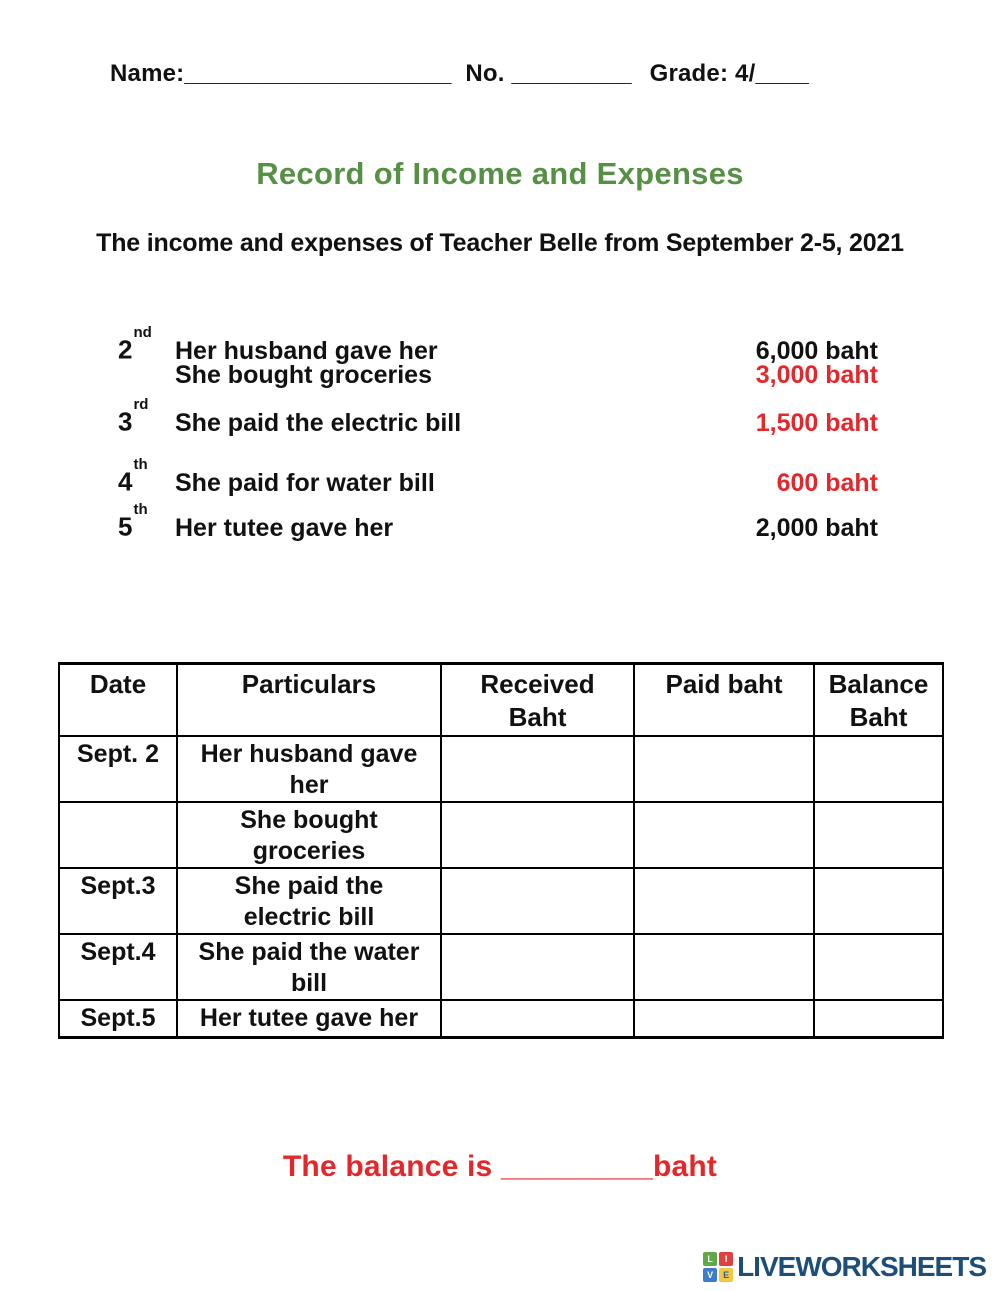  What do you see at coordinates (306, 350) in the screenshot?
I see `entry-description: Her husband gave her` at bounding box center [306, 350].